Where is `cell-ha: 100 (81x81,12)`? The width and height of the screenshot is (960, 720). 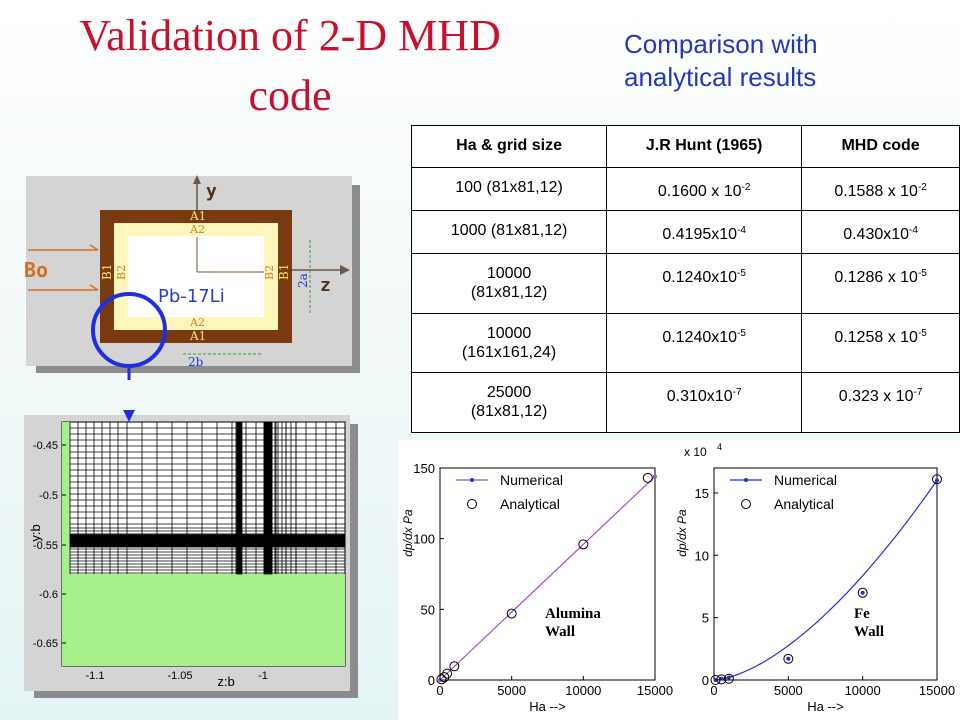
cell-ha: 100 (81x81,12) is located at coordinates (509, 189).